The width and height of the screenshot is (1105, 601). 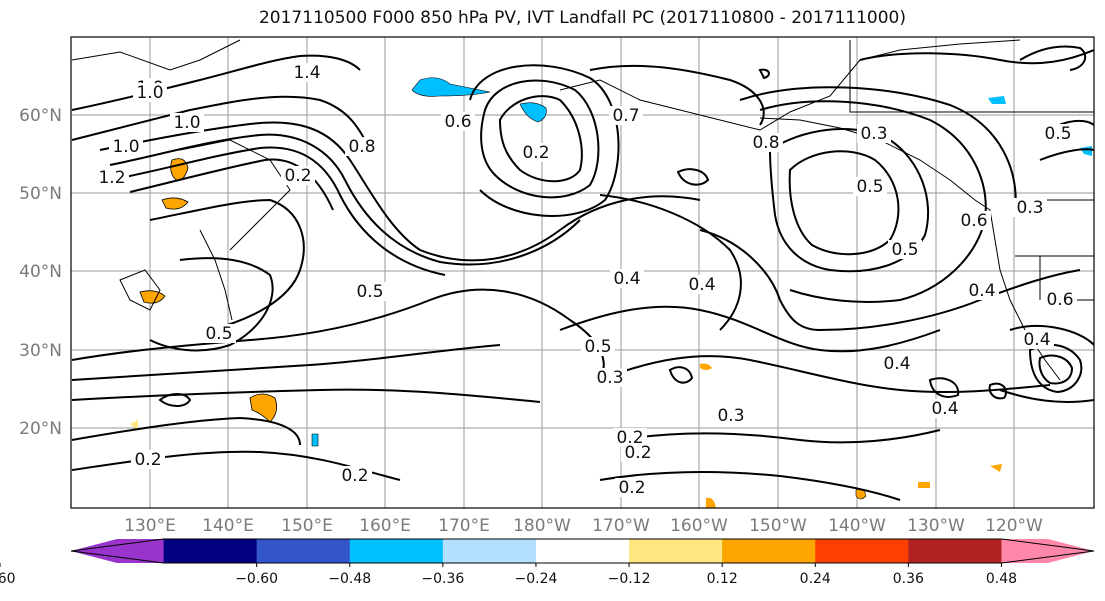 What do you see at coordinates (256, 579) in the screenshot?
I see `colorbar-tick-label: −0.60` at bounding box center [256, 579].